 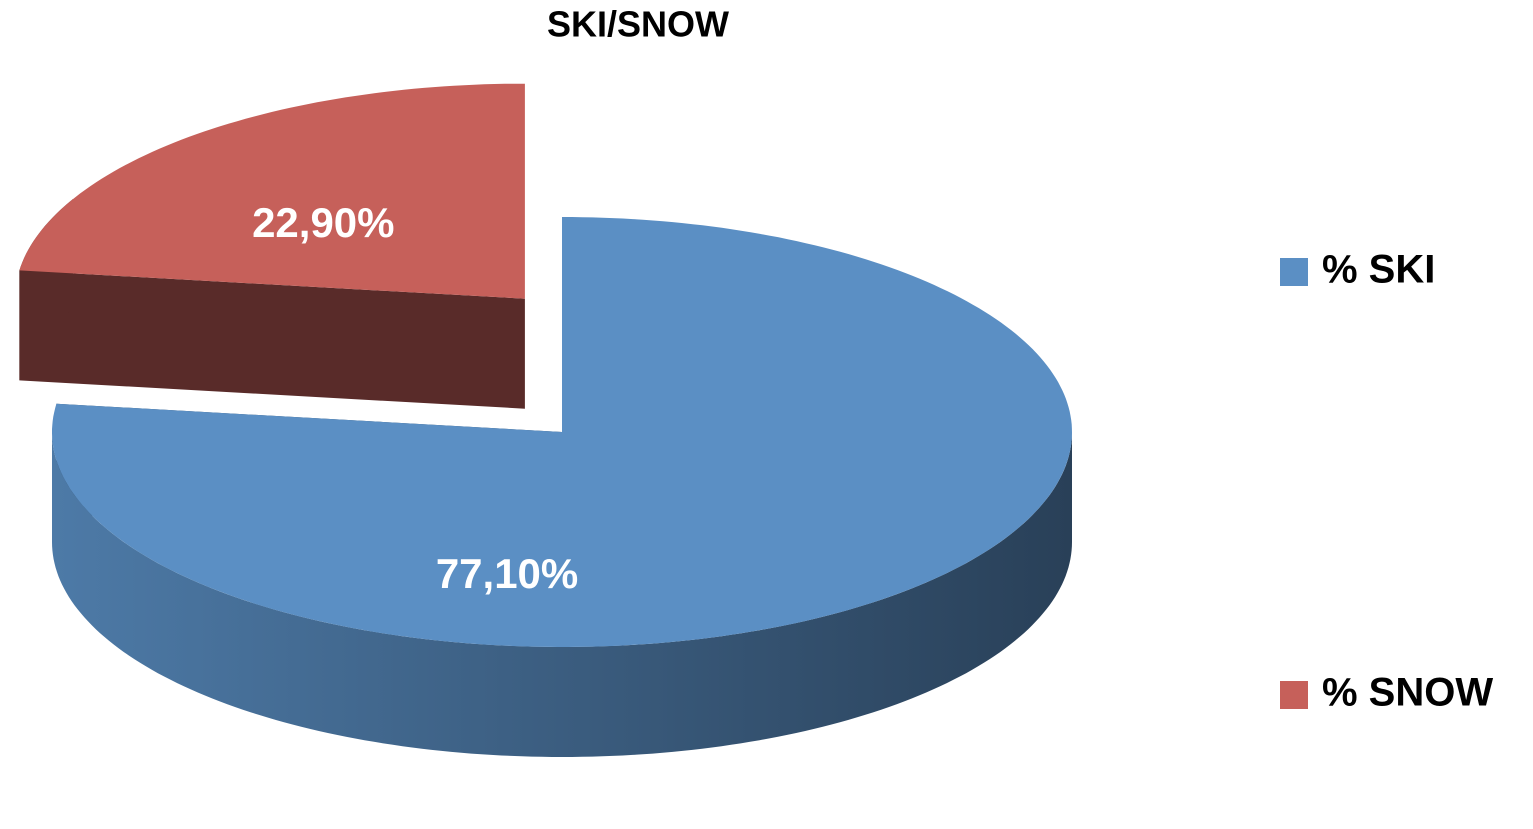 What do you see at coordinates (638, 24) in the screenshot?
I see `chart-title: SKI/SNOW` at bounding box center [638, 24].